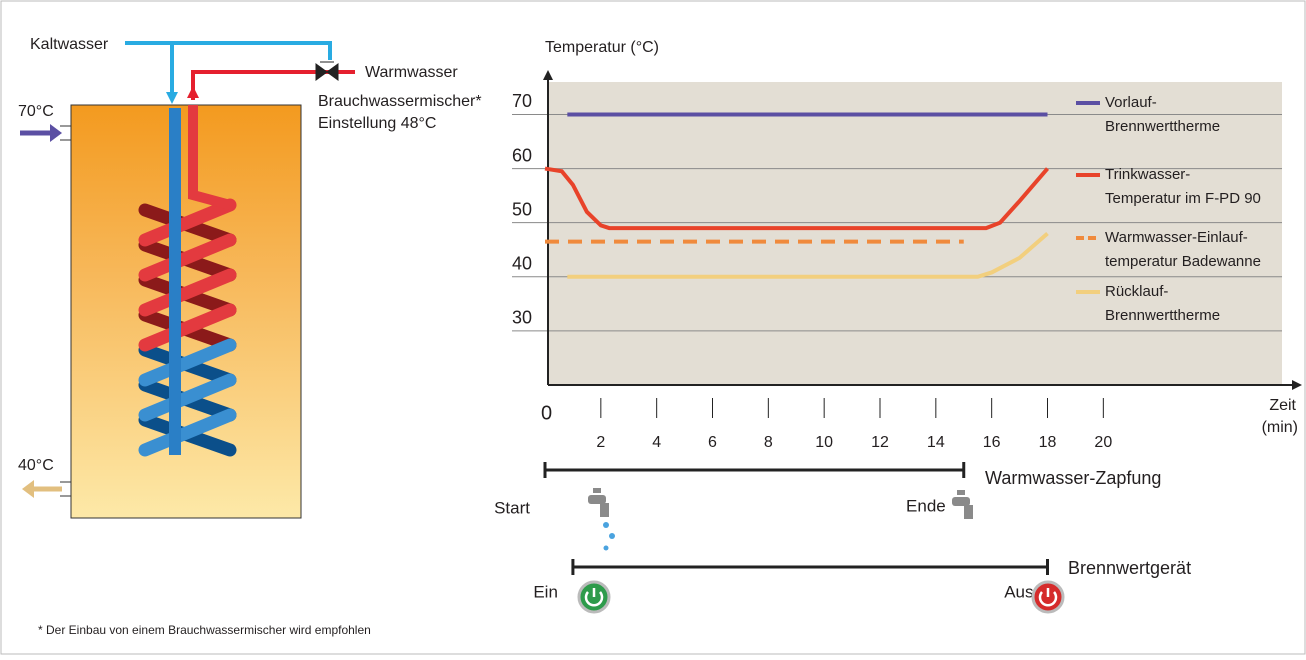 This screenshot has height=660, width=1306. What do you see at coordinates (1183, 198) in the screenshot?
I see `legend-label: Temperatur im F-PD 90` at bounding box center [1183, 198].